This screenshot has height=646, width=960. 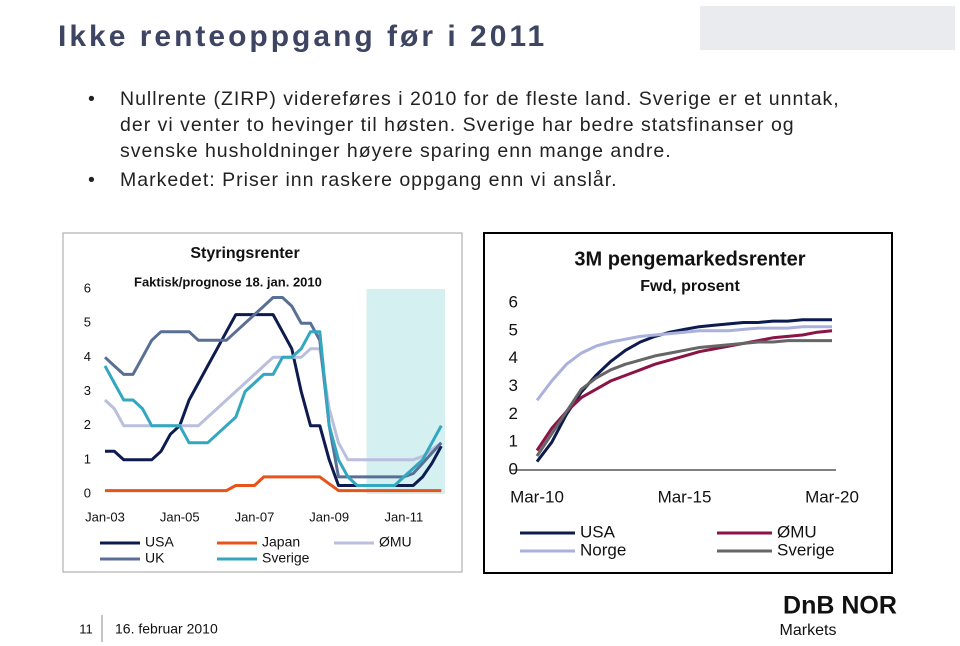 What do you see at coordinates (685, 496) in the screenshot?
I see `x-tick-label: Mar-15` at bounding box center [685, 496].